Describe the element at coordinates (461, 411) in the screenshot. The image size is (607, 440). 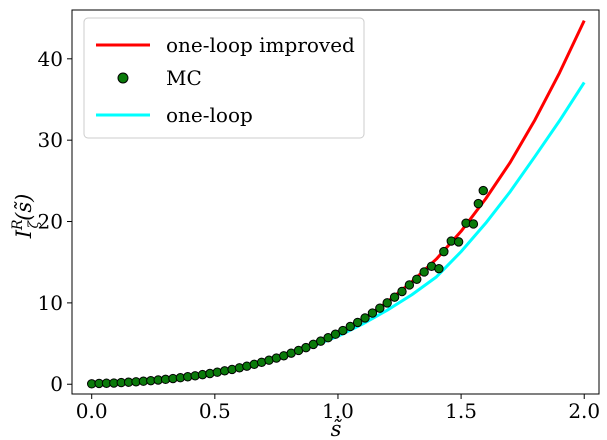
I see `x-tick-label: 1.5` at that location.